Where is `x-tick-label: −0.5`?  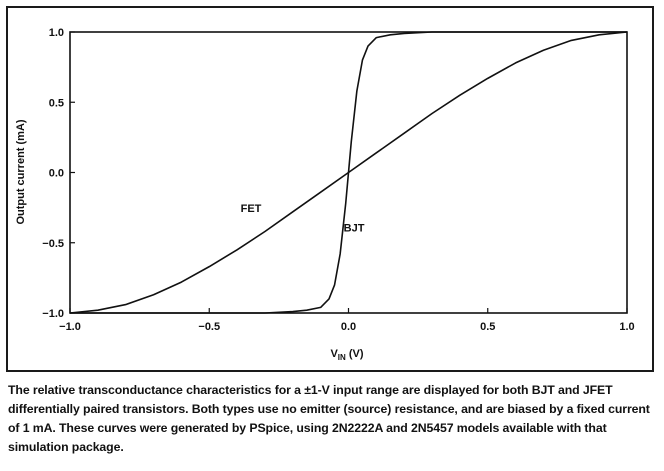 x-tick-label: −0.5 is located at coordinates (209, 327).